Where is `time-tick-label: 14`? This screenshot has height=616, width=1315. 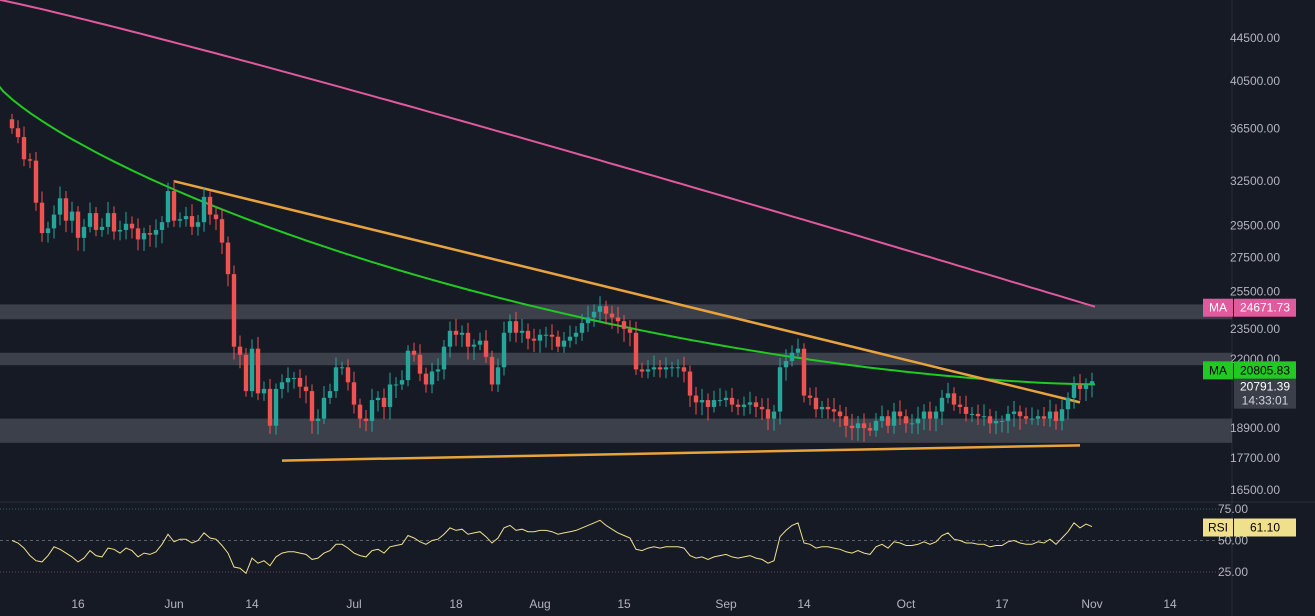 time-tick-label: 14 is located at coordinates (804, 604).